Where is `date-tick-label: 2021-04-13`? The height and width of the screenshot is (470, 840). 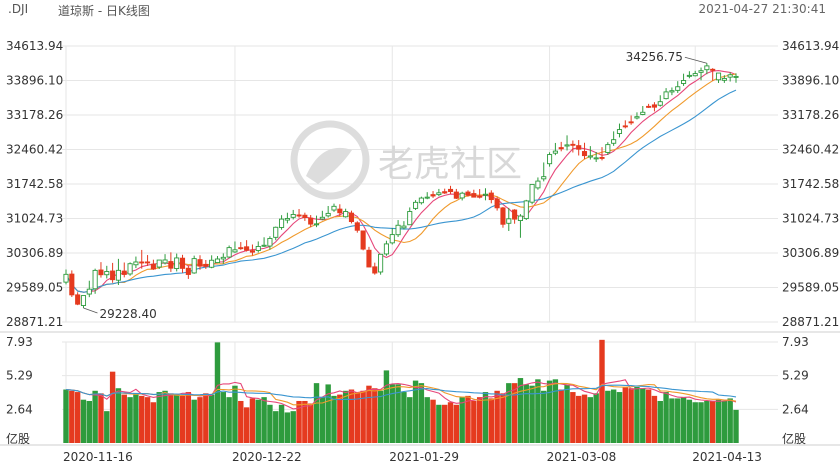 date-tick-label: 2021-04-13 is located at coordinates (727, 457).